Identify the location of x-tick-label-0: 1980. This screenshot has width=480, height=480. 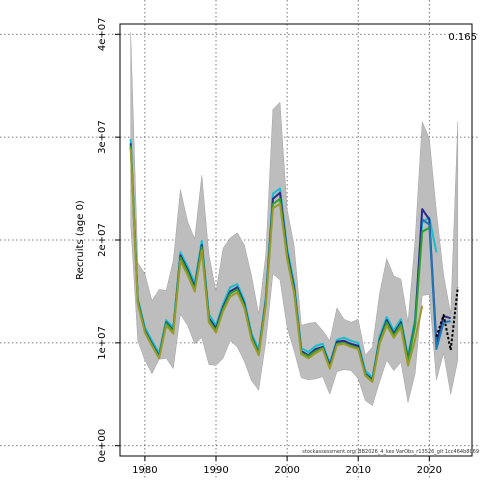
(144, 470).